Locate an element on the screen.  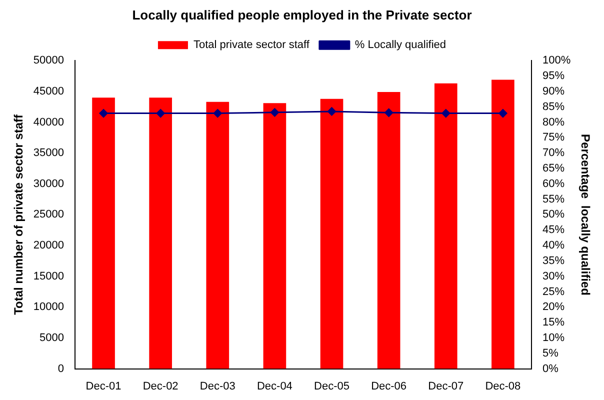
y-tick-label: 0 is located at coordinates (61, 368).